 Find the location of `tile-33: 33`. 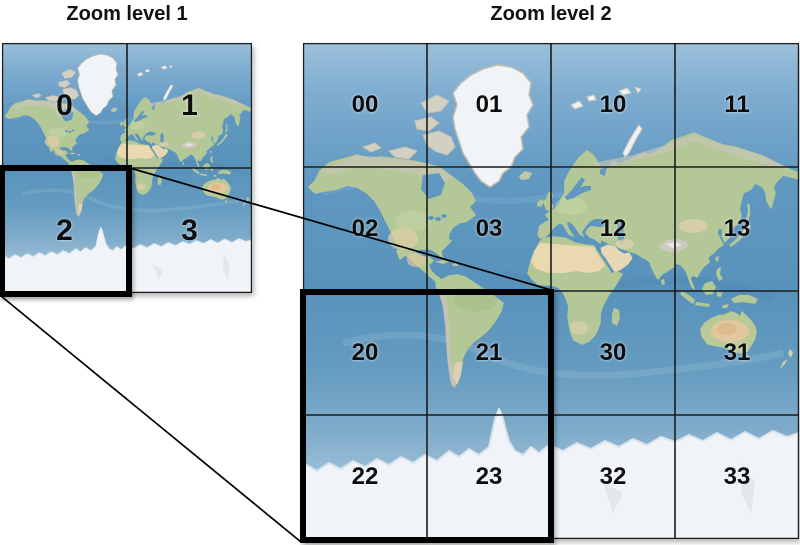

tile-33: 33 is located at coordinates (737, 477).